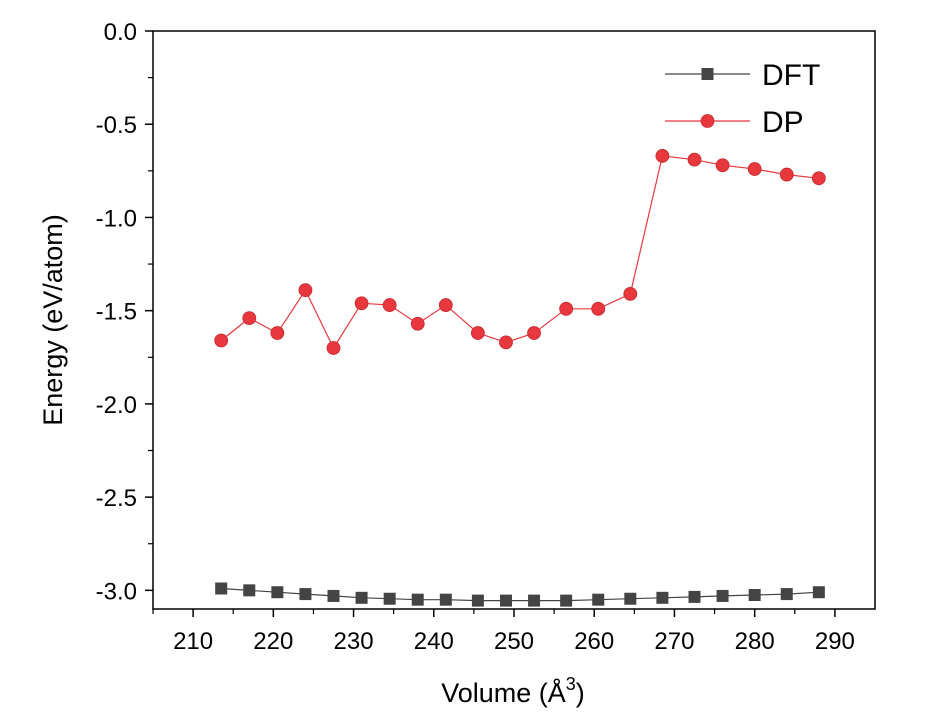 This screenshot has height=718, width=925. Describe the element at coordinates (120, 32) in the screenshot. I see `y-tick-label: 0.0` at that location.